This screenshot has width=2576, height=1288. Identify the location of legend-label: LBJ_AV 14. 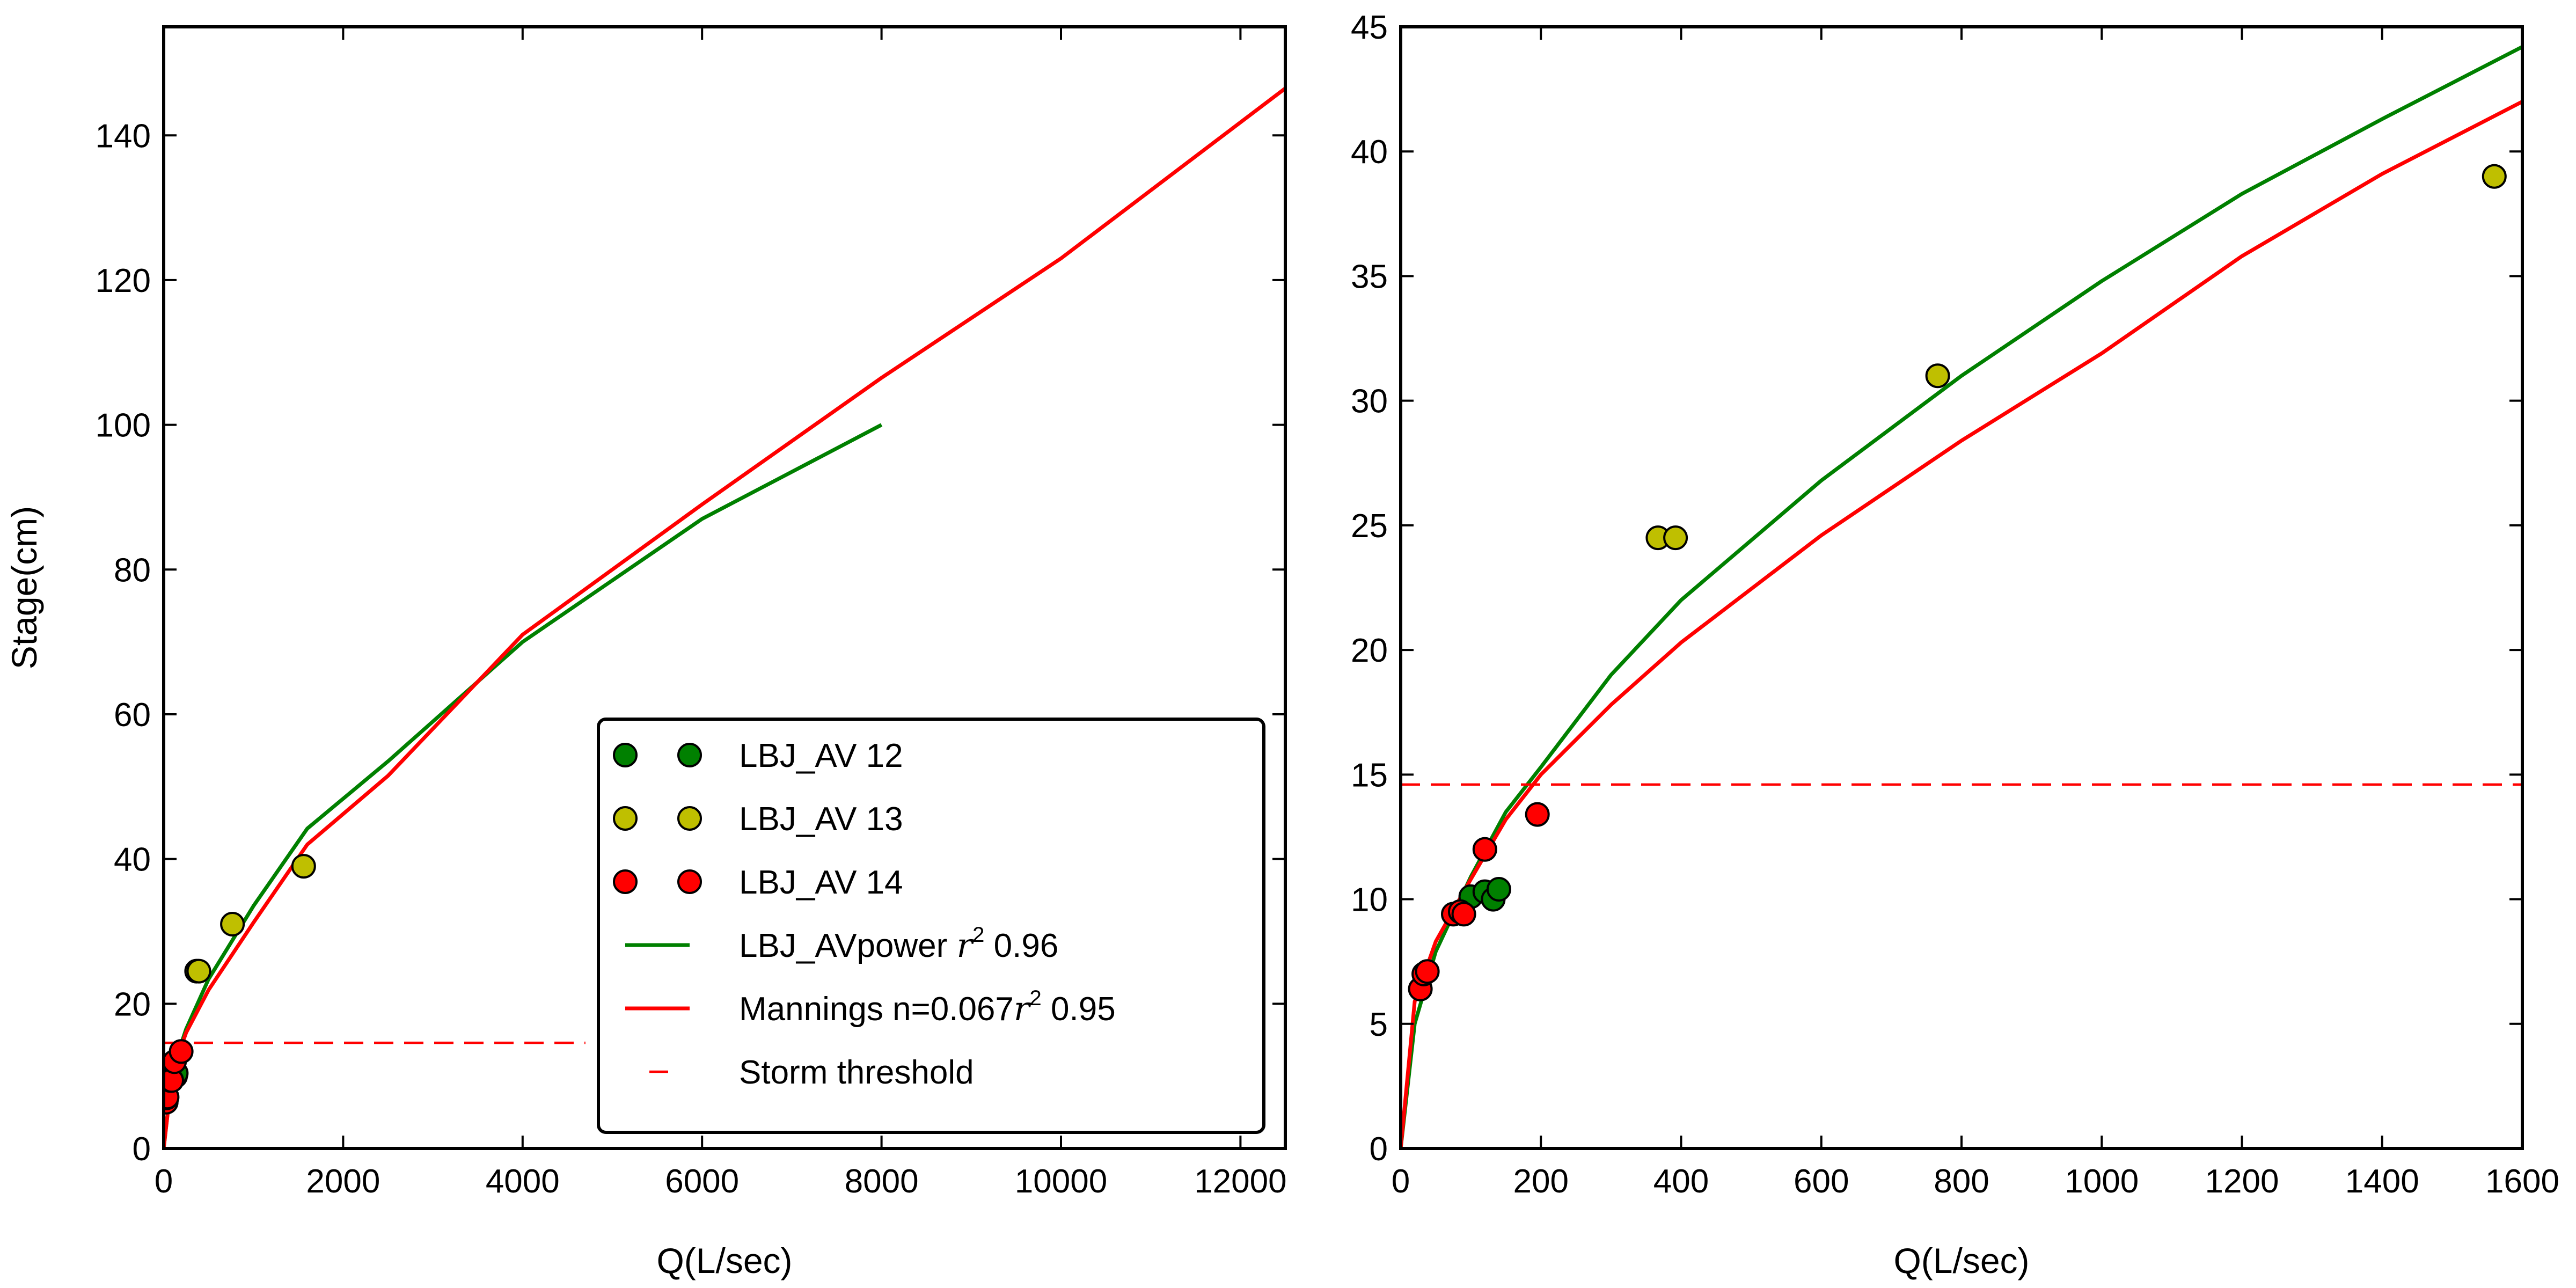
(821, 882).